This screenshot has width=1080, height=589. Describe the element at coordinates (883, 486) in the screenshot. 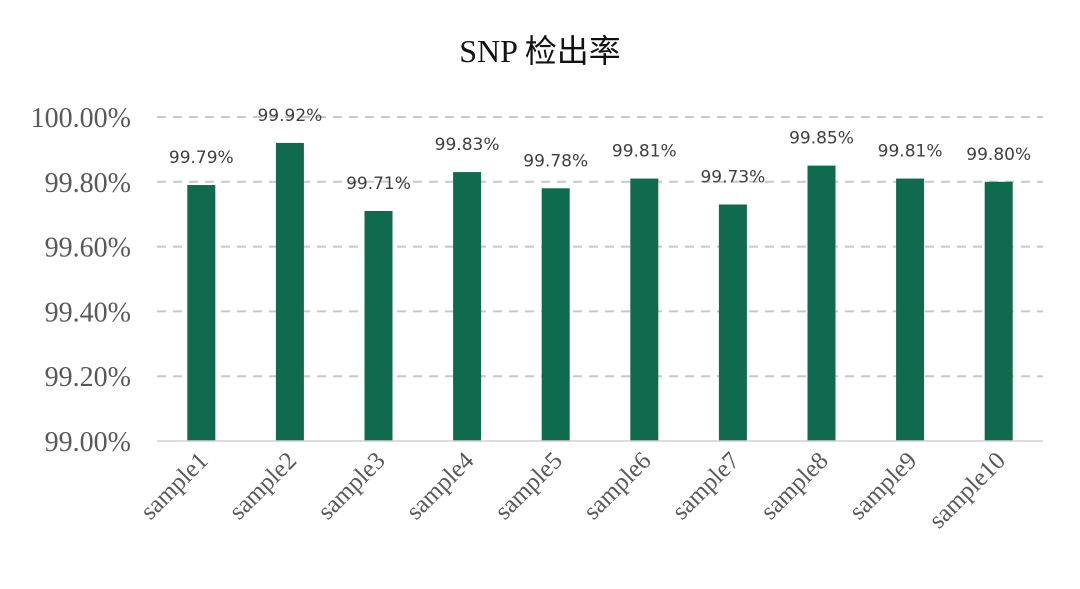

I see `x-tick-label-sample9: sample9` at that location.